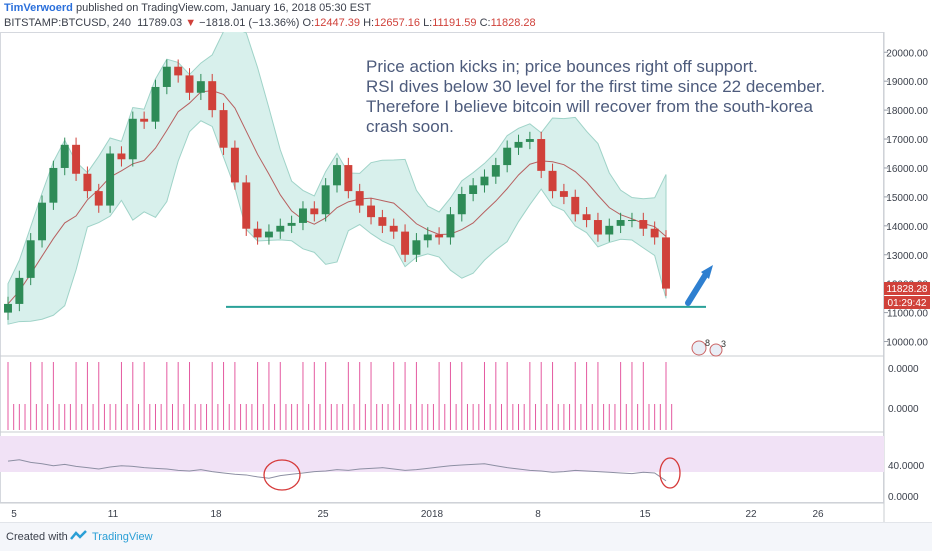 Image resolution: width=932 pixels, height=551 pixels. I want to click on tradingview-brand-link: TradingView, so click(122, 537).